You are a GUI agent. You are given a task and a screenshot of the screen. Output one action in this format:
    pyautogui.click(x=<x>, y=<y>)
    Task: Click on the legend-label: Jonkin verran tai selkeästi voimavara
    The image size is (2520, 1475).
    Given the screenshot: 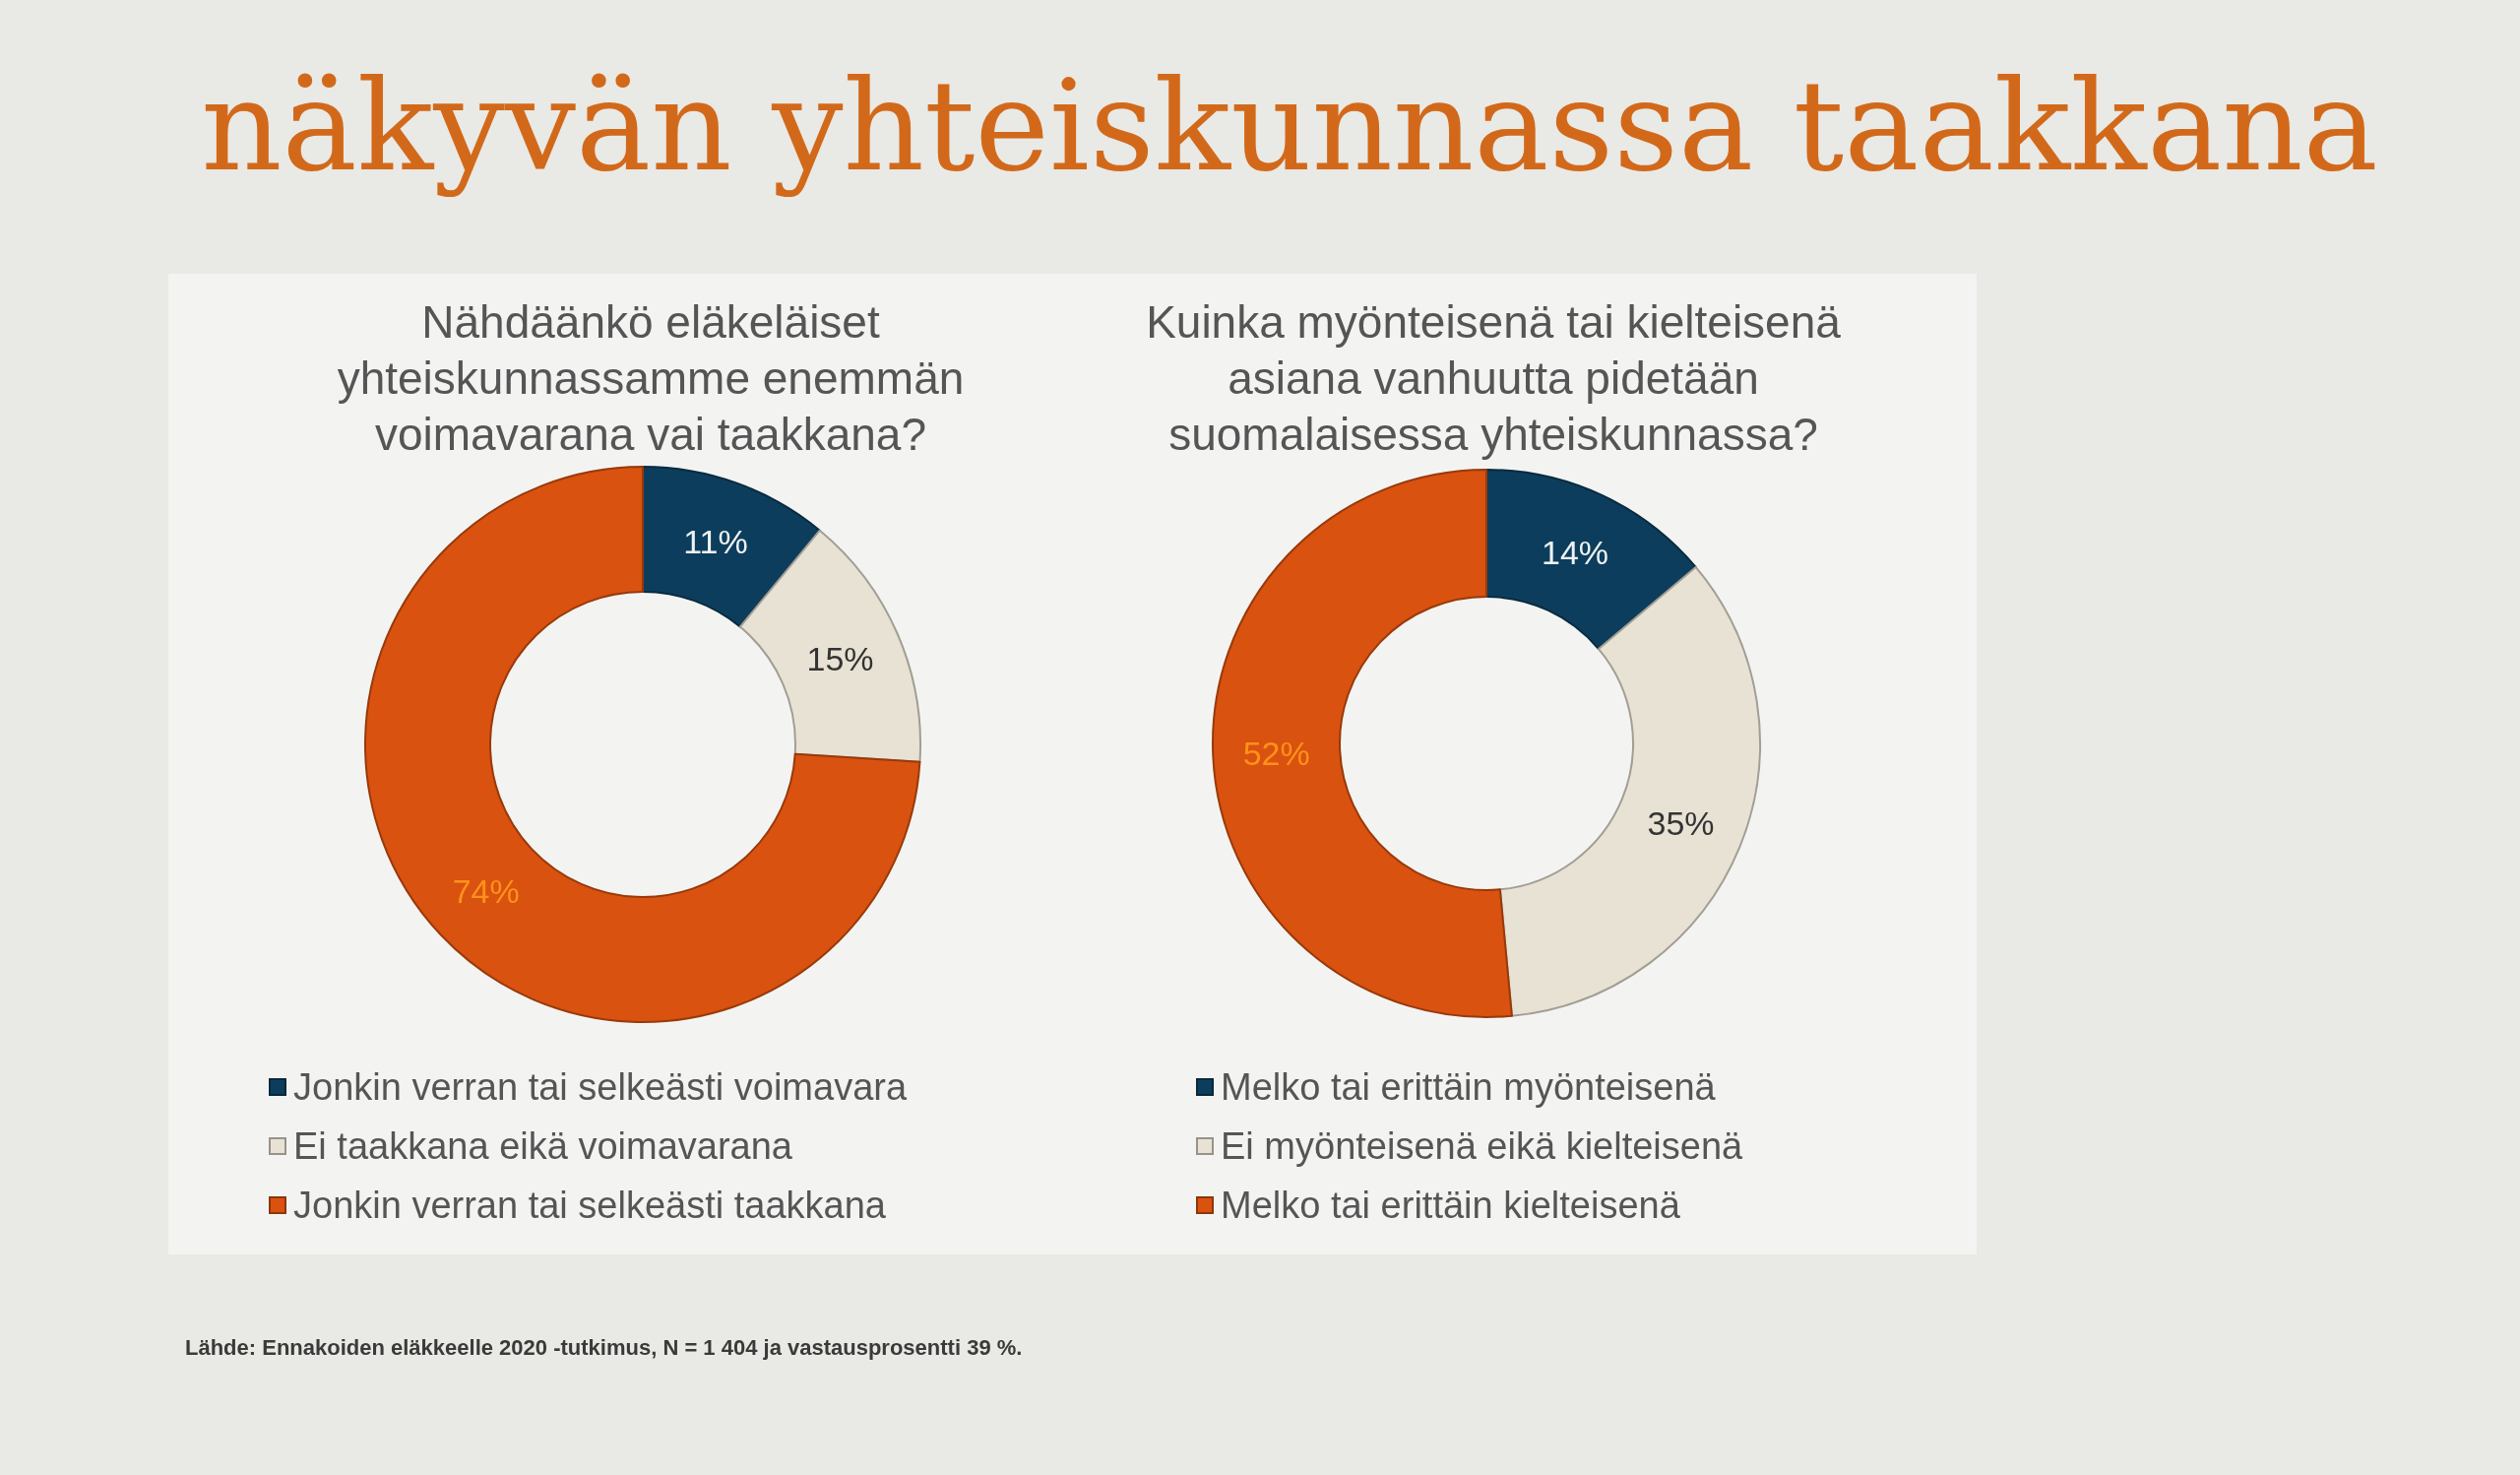 What is the action you would take?
    pyautogui.click(x=600, y=1087)
    